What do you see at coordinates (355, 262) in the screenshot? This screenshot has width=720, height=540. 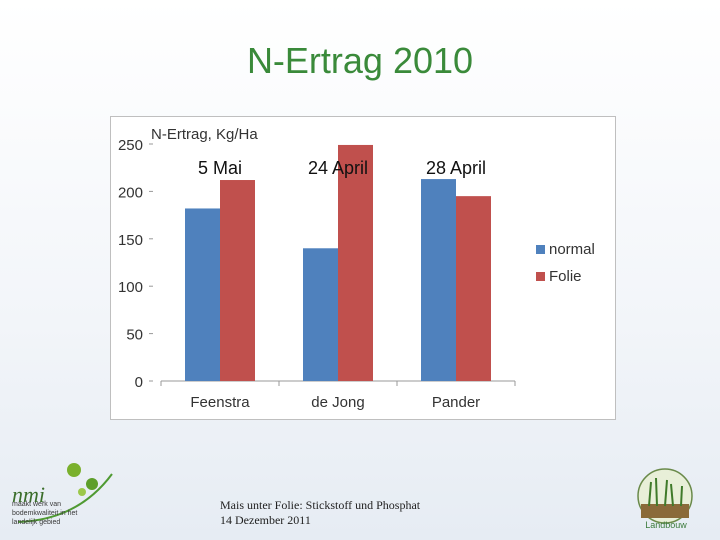 I see `bar-folie-de-jong` at bounding box center [355, 262].